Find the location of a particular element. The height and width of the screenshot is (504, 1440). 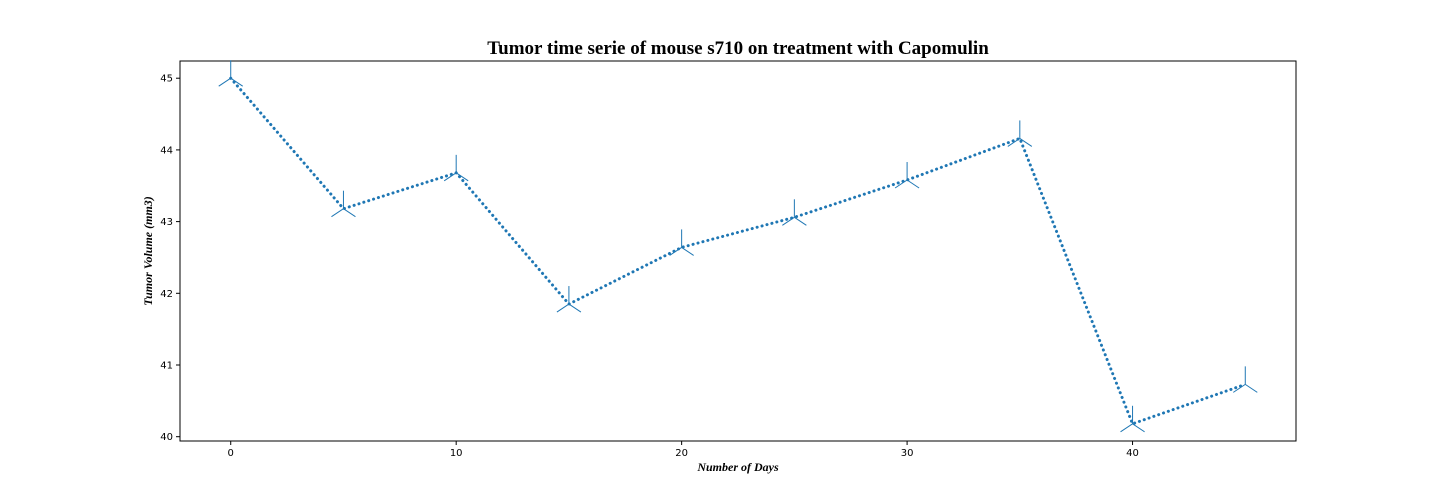

x-tick-label: 20 is located at coordinates (681, 453).